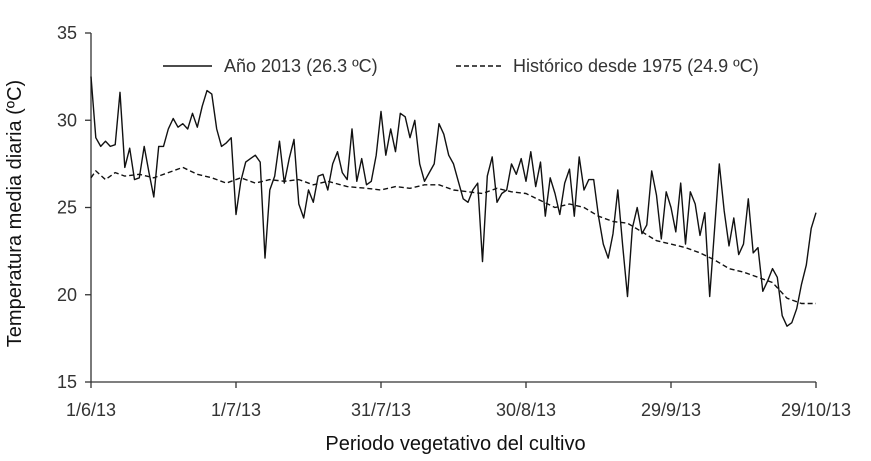 This screenshot has height=461, width=871. Describe the element at coordinates (671, 410) in the screenshot. I see `x-tick-label: 29/9/13` at that location.